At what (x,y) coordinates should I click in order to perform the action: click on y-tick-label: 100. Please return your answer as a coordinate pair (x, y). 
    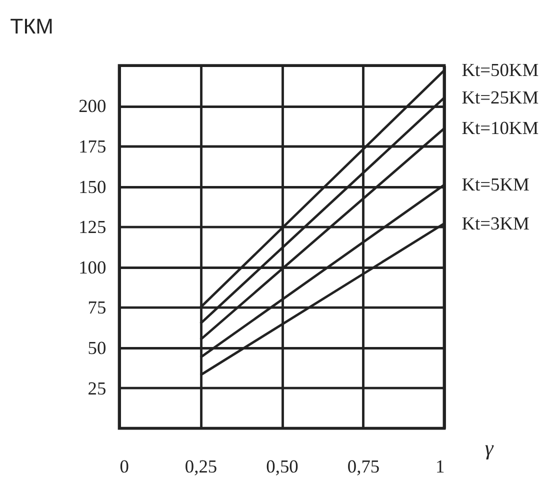
    Looking at the image, I should click on (92, 267).